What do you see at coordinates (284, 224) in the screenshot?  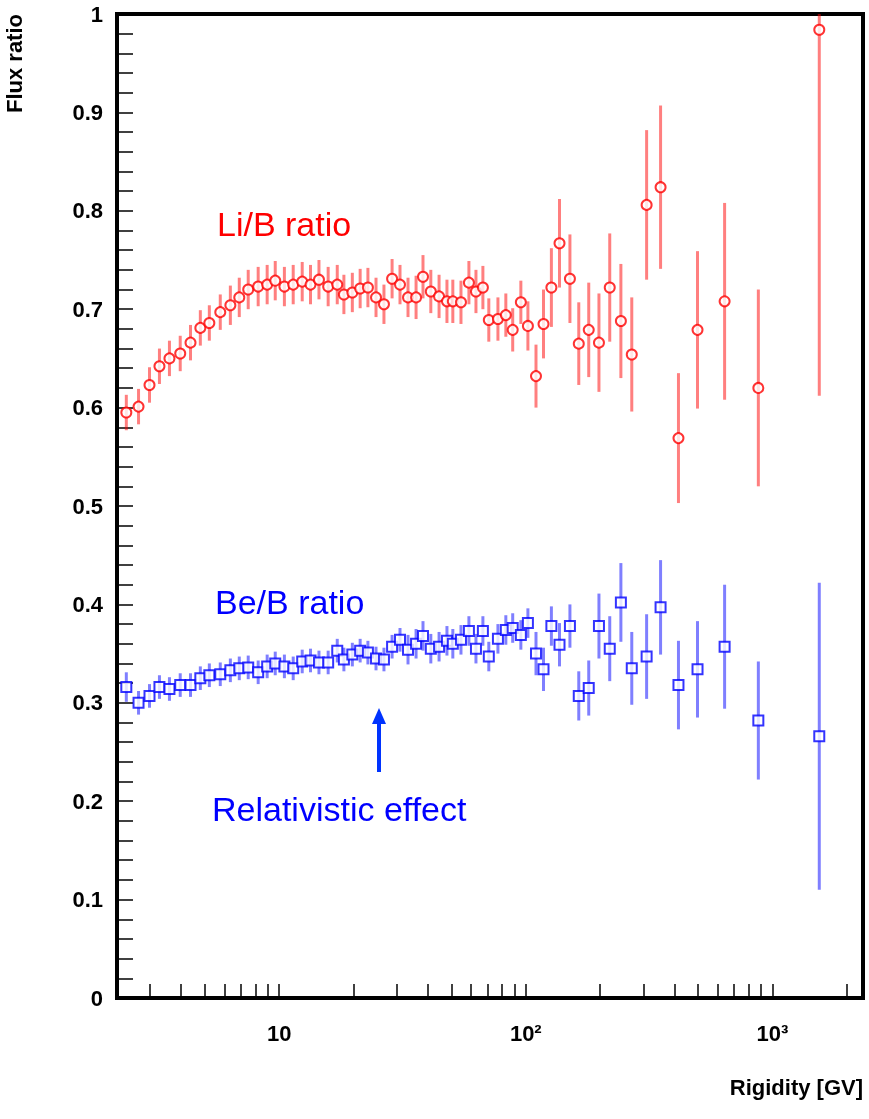 I see `series-label: Li/B ratio` at bounding box center [284, 224].